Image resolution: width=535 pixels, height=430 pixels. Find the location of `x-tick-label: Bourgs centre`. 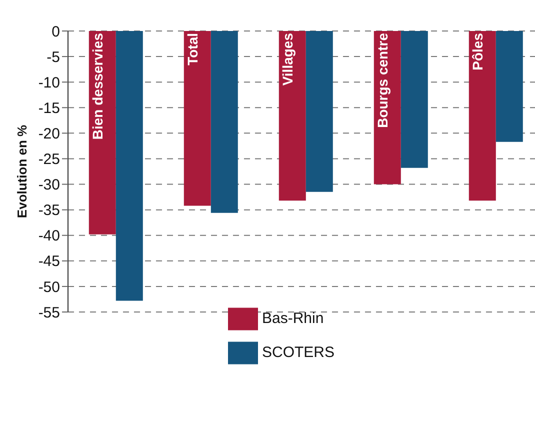

x-tick-label: Bourgs centre is located at coordinates (382, 80).